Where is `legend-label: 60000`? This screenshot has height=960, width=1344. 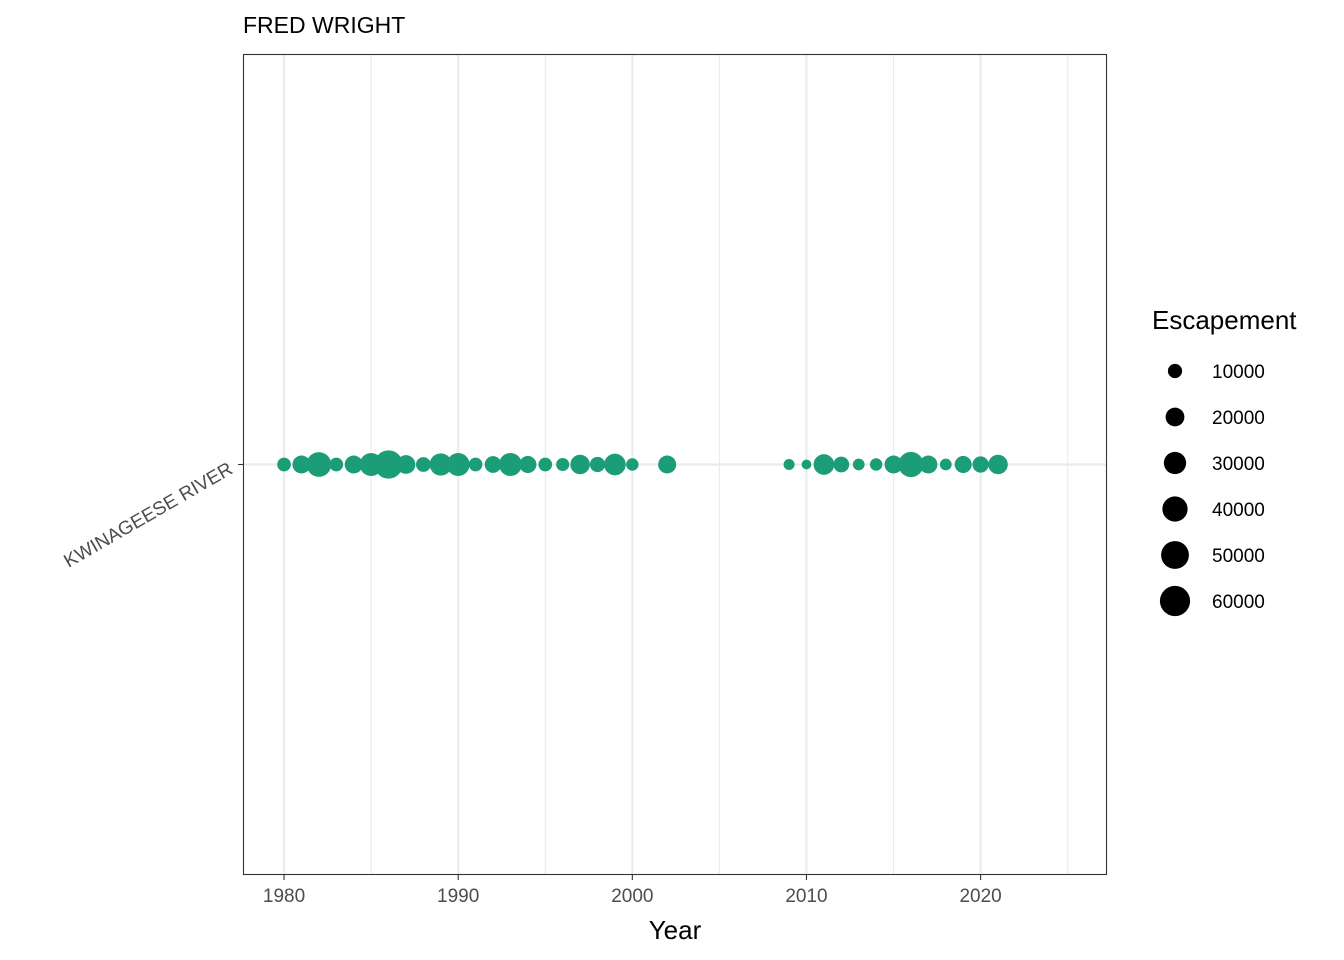 legend-label: 60000 is located at coordinates (1238, 602).